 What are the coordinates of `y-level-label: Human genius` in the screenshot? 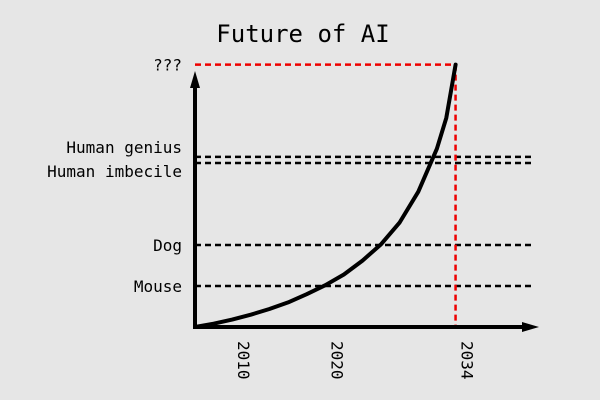 It's located at (124, 147).